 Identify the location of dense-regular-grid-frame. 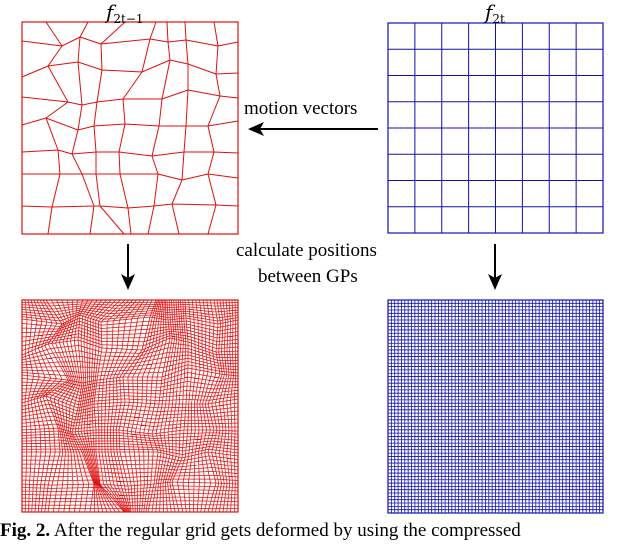
(495, 406).